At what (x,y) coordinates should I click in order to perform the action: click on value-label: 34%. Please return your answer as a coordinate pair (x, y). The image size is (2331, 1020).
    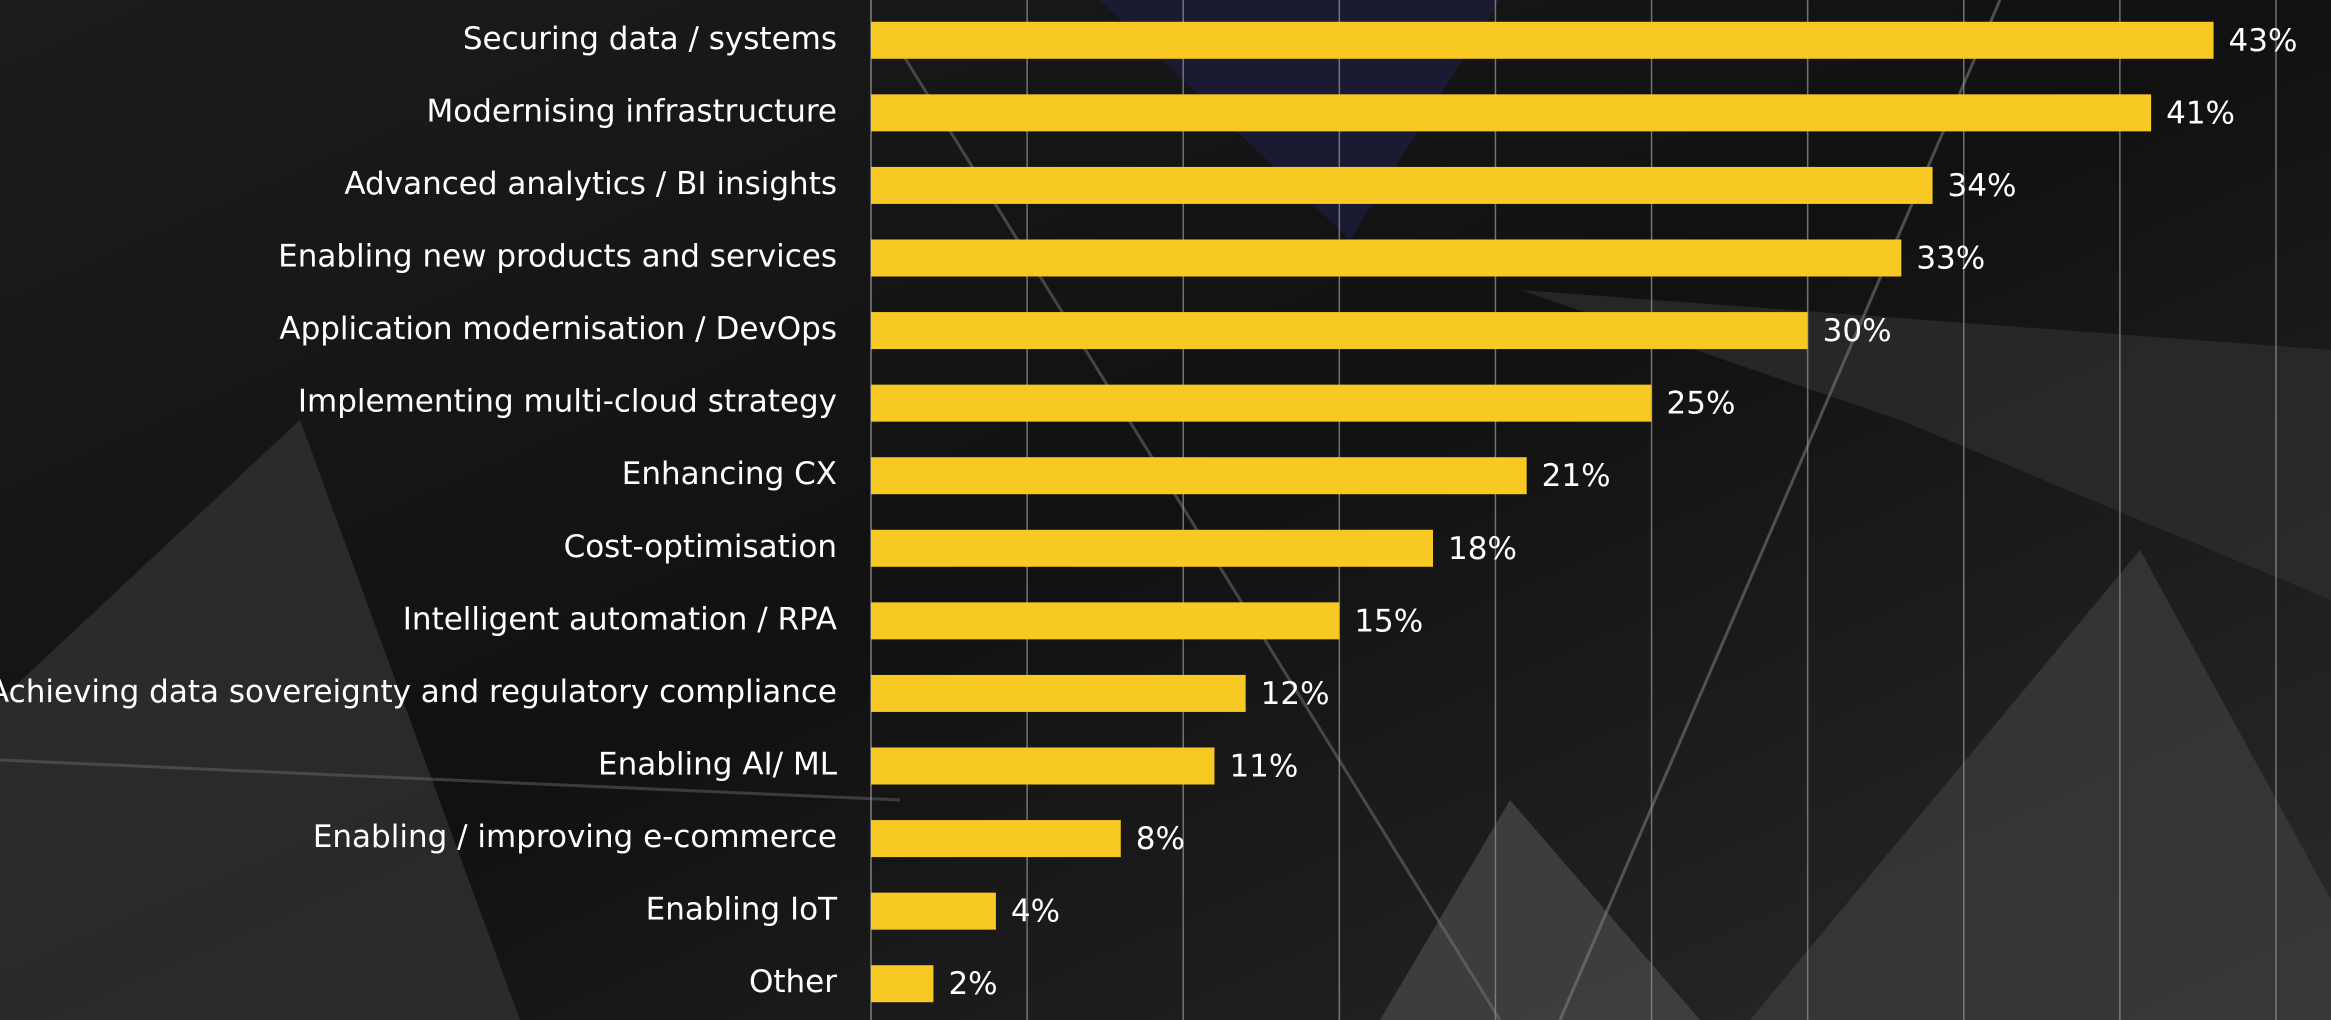
    Looking at the image, I should click on (1982, 186).